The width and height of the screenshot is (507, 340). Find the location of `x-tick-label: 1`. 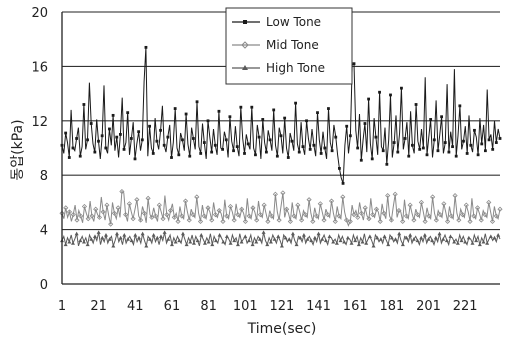

x-tick-label: 1 is located at coordinates (62, 306).